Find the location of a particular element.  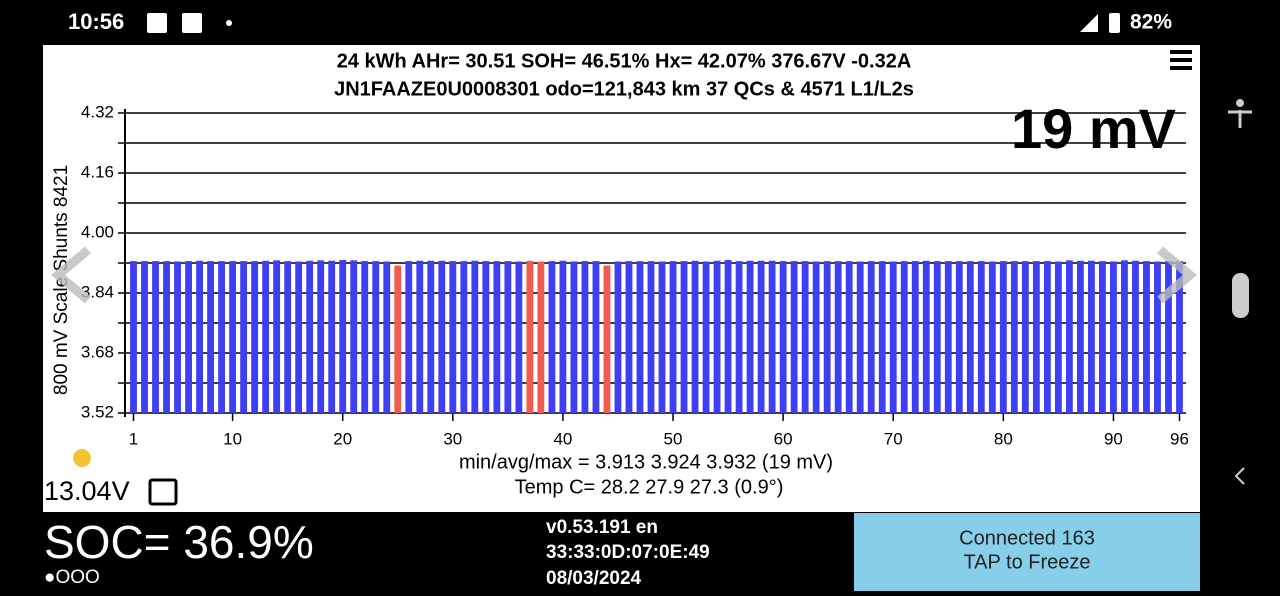

x-tick-label: 80 is located at coordinates (1003, 438).